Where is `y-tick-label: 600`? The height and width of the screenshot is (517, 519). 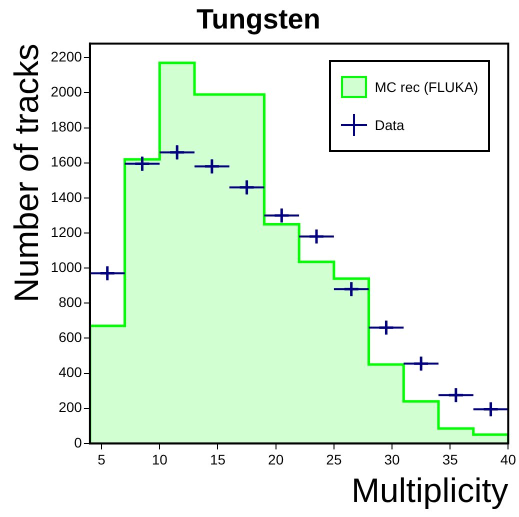 y-tick-label: 600 is located at coordinates (70, 337).